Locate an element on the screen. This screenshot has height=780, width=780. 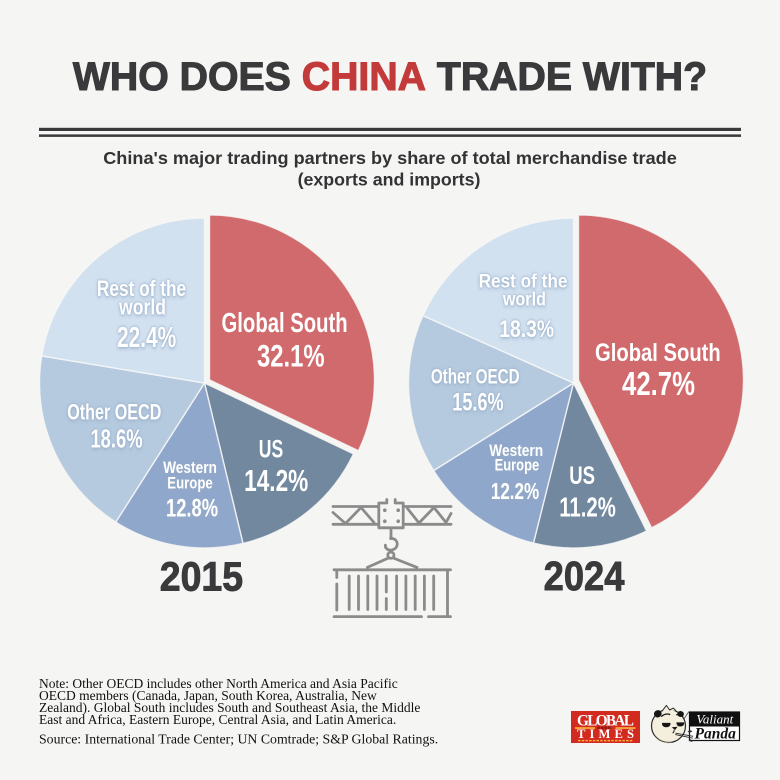
svg-text: Valiant is located at coordinates (714, 719).